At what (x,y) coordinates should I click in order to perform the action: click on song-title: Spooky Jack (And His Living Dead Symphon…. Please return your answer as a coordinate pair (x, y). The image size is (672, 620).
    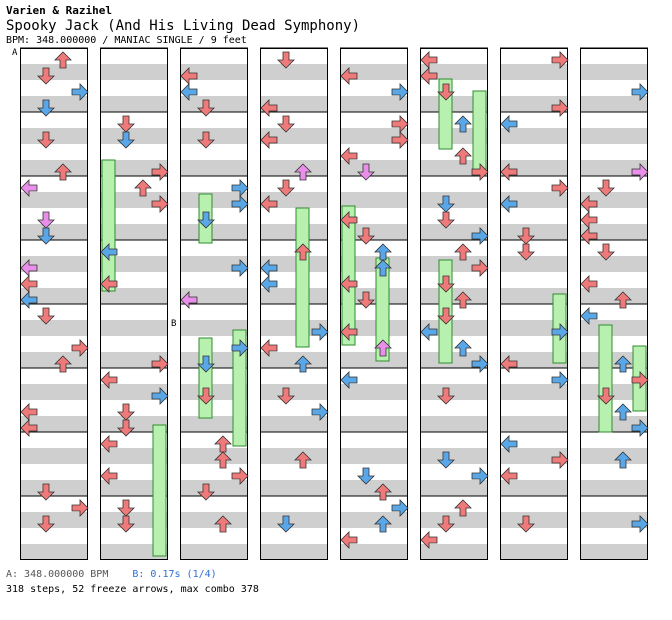
    Looking at the image, I should click on (183, 26).